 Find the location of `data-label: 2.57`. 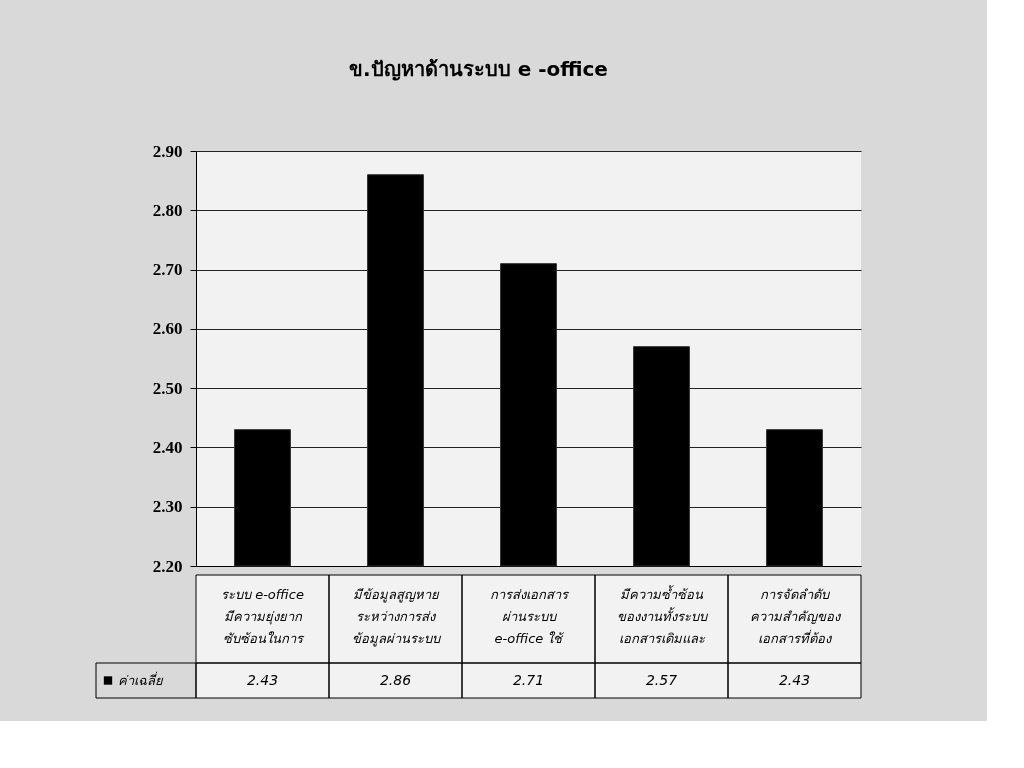

data-label: 2.57 is located at coordinates (661, 679).